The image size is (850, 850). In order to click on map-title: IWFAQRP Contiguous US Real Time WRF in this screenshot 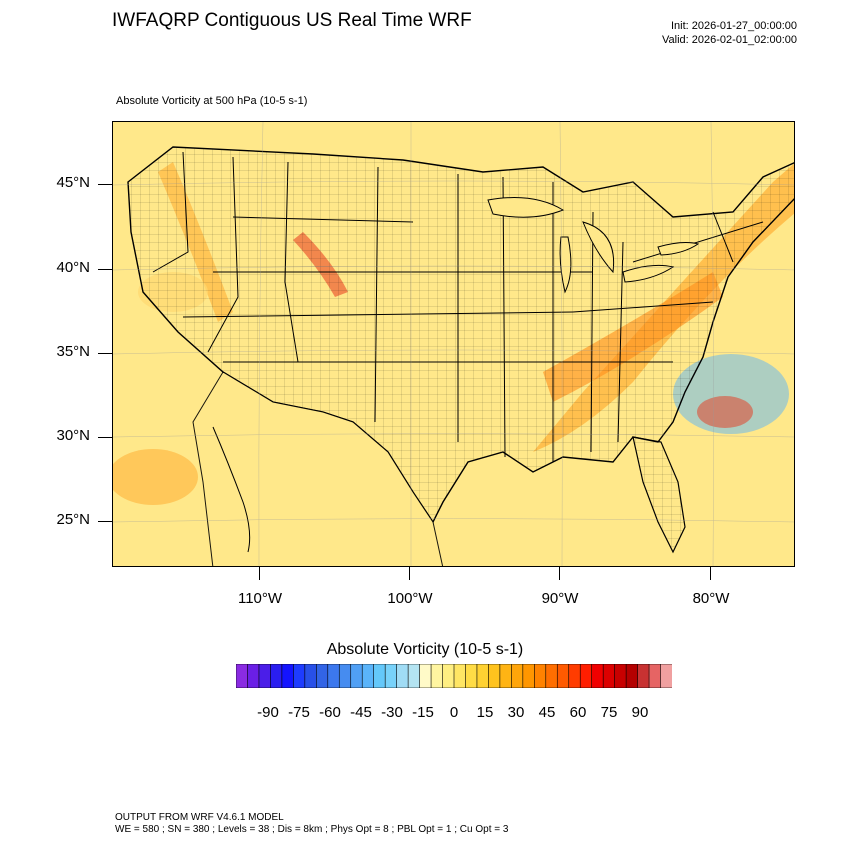, I will do `click(292, 20)`.